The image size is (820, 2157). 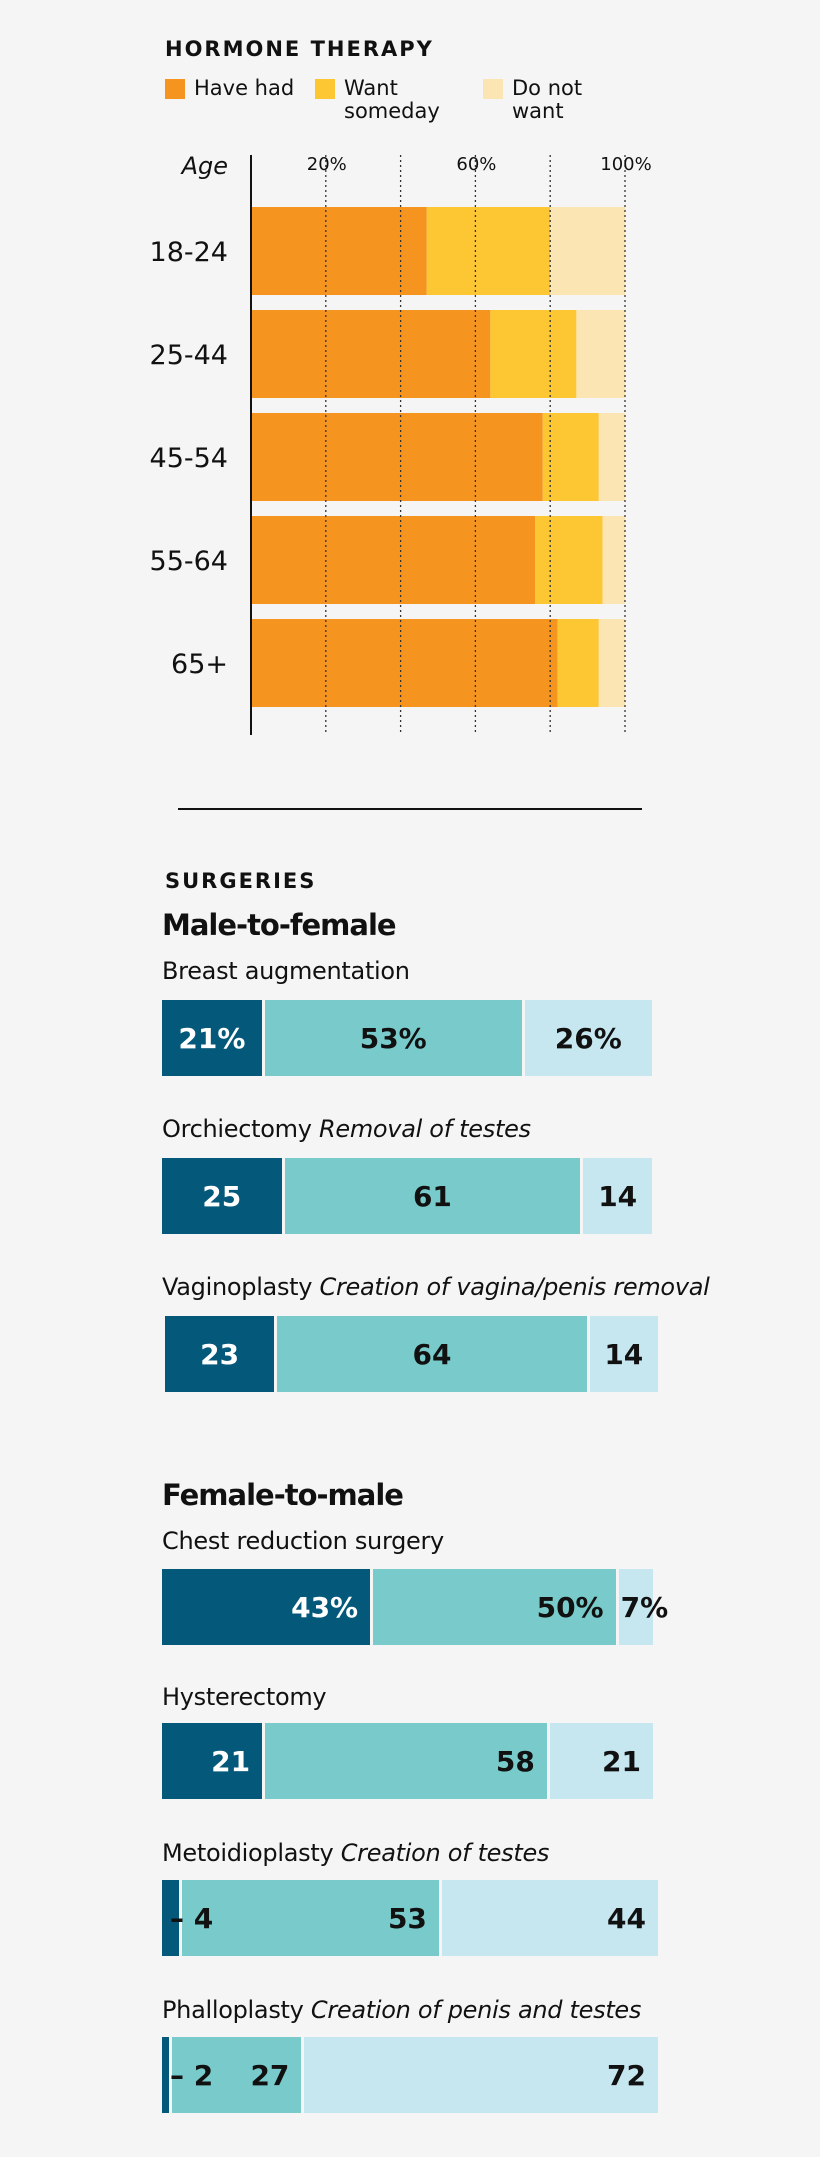 I want to click on age-category-label: 45-54, so click(x=189, y=458).